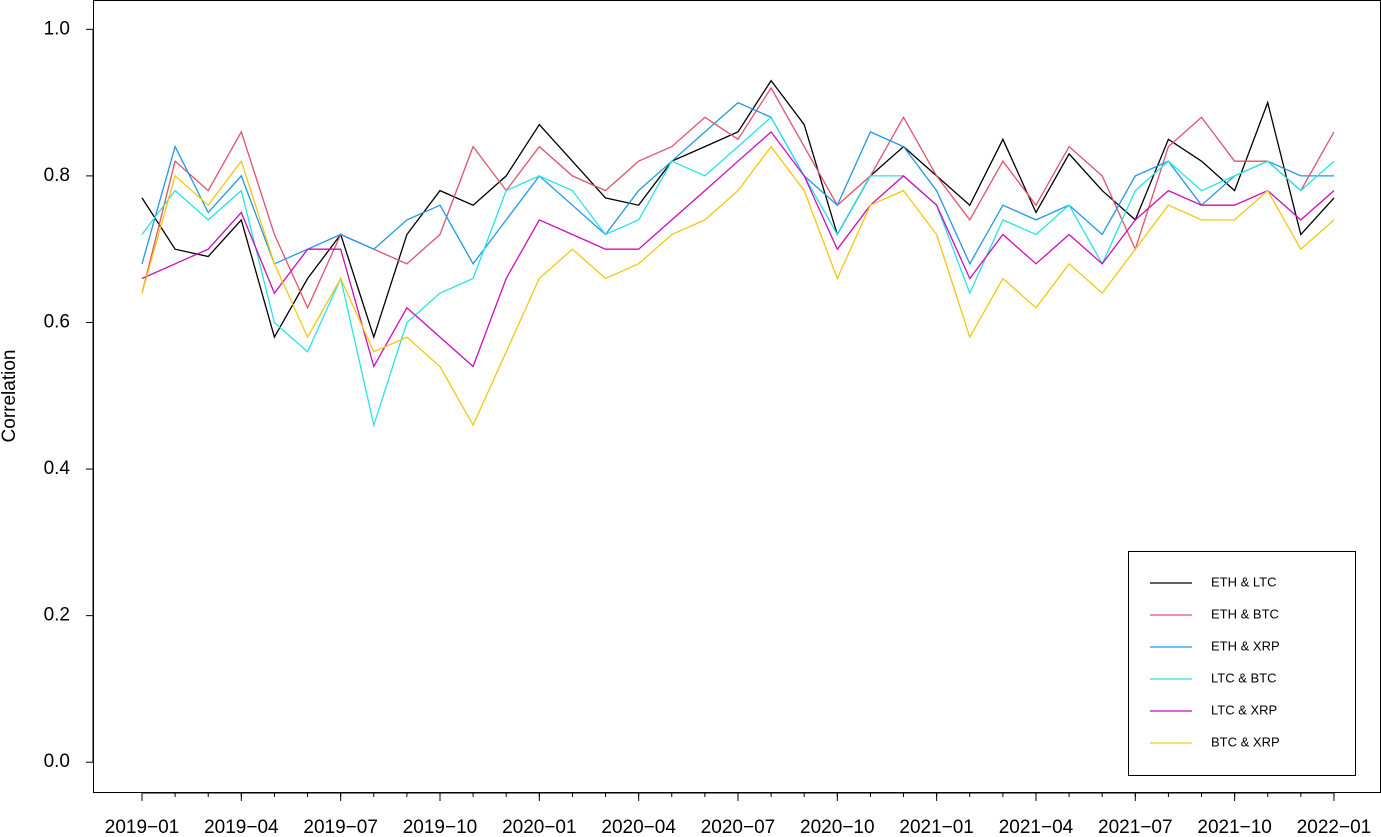  I want to click on y-tick-label: 0.6, so click(57, 321).